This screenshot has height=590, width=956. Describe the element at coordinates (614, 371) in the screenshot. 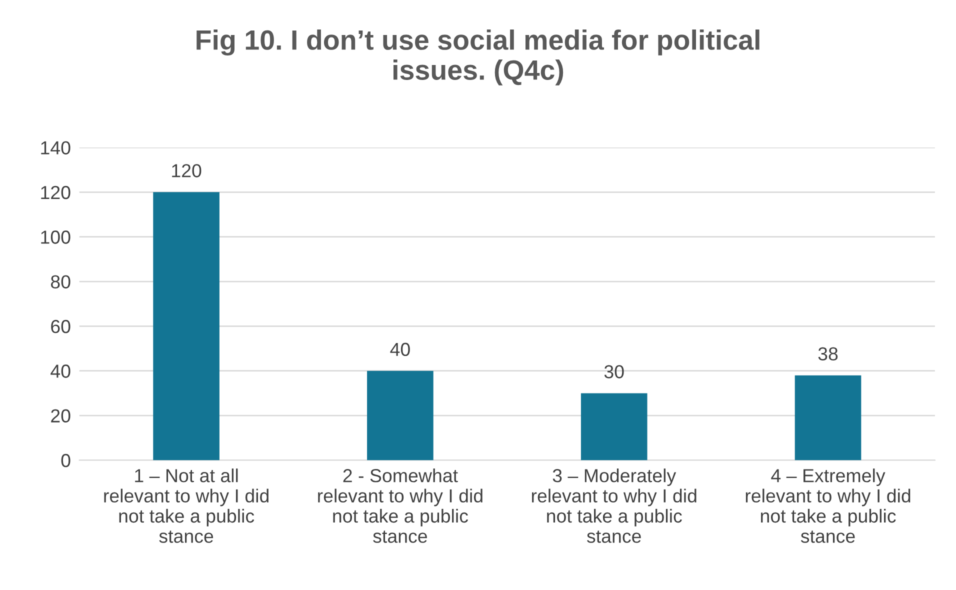

I see `data-label: 30` at that location.